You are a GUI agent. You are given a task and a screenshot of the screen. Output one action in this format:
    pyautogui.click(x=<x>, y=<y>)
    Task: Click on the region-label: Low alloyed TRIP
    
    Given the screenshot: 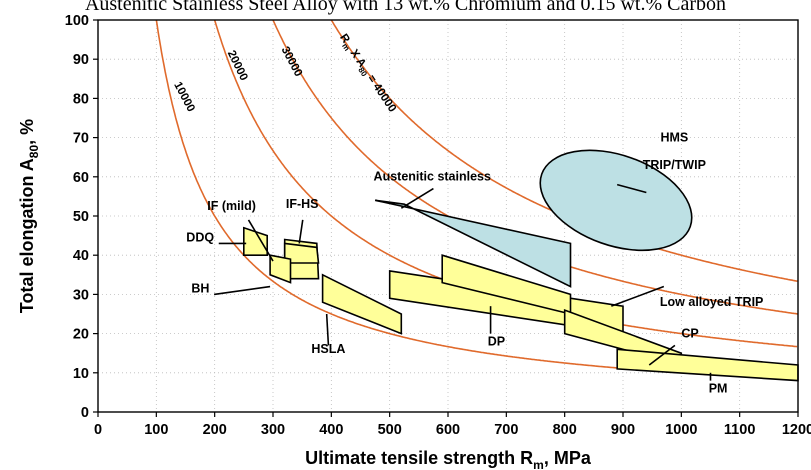 What is the action you would take?
    pyautogui.click(x=712, y=302)
    